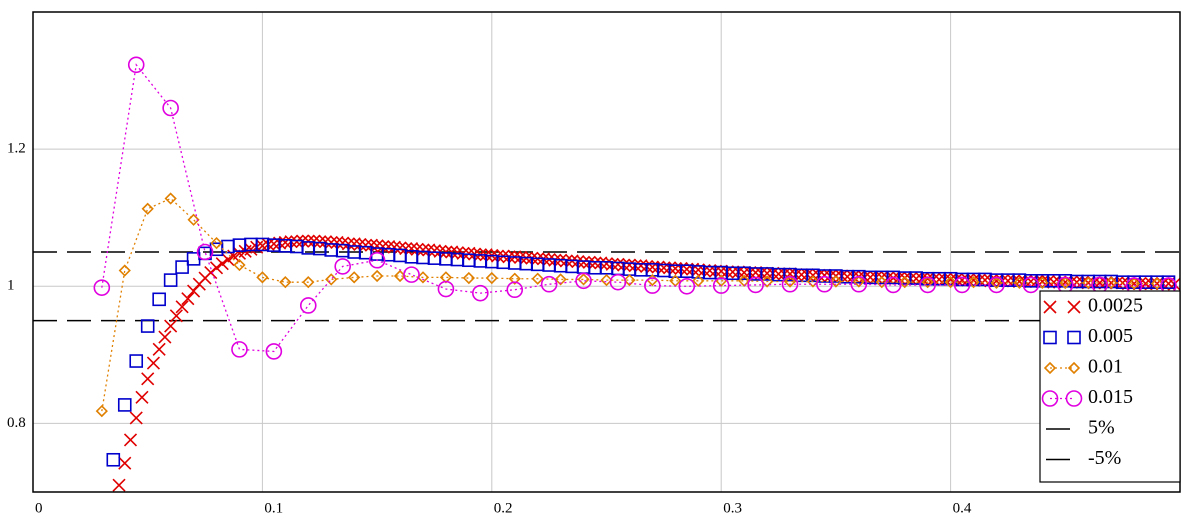 This screenshot has height=522, width=1186. I want to click on y-tick-label: 0.8, so click(16, 423).